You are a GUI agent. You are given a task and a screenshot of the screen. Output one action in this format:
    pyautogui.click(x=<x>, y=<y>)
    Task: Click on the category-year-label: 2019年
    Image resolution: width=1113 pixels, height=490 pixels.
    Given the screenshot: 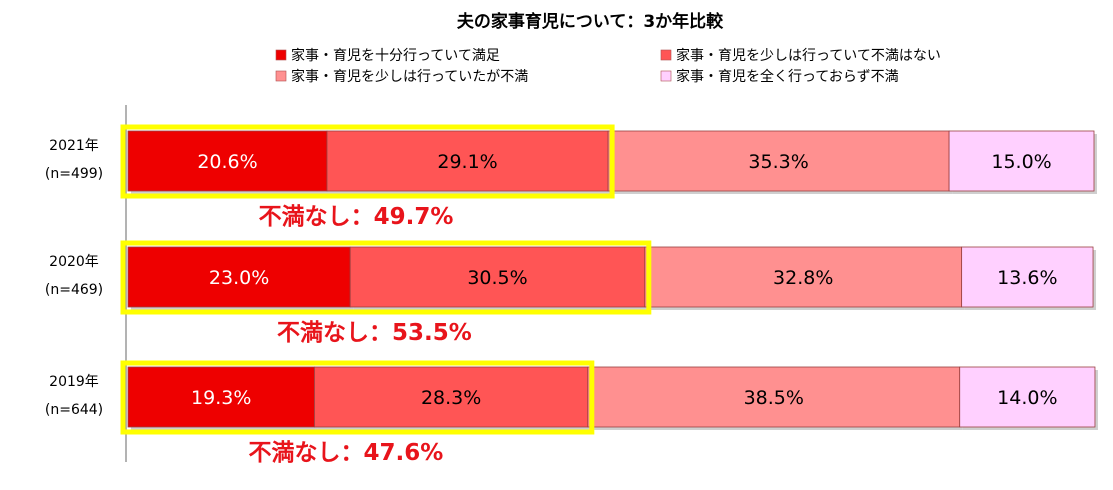 What is the action you would take?
    pyautogui.click(x=74, y=382)
    